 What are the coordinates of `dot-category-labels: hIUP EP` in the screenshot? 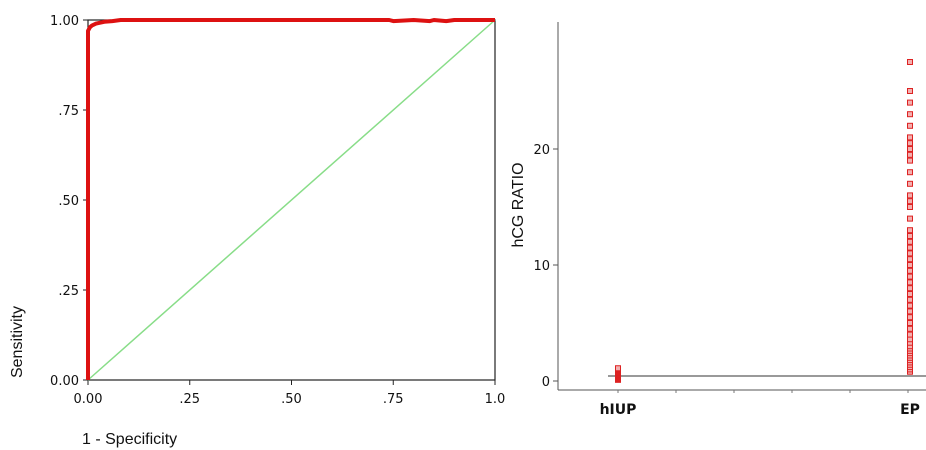 It's located at (760, 410).